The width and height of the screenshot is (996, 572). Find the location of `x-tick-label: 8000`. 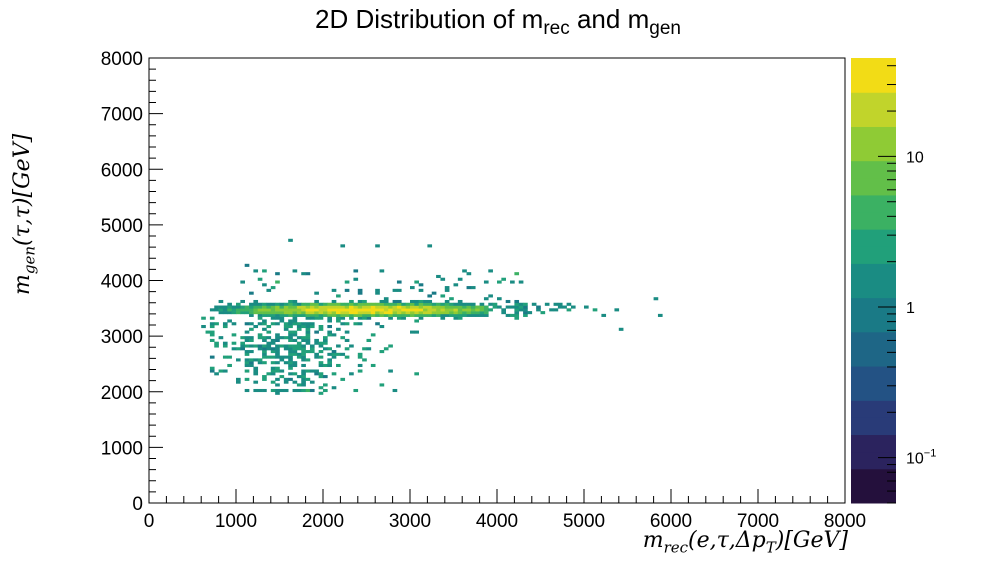

x-tick-label: 8000 is located at coordinates (845, 521).